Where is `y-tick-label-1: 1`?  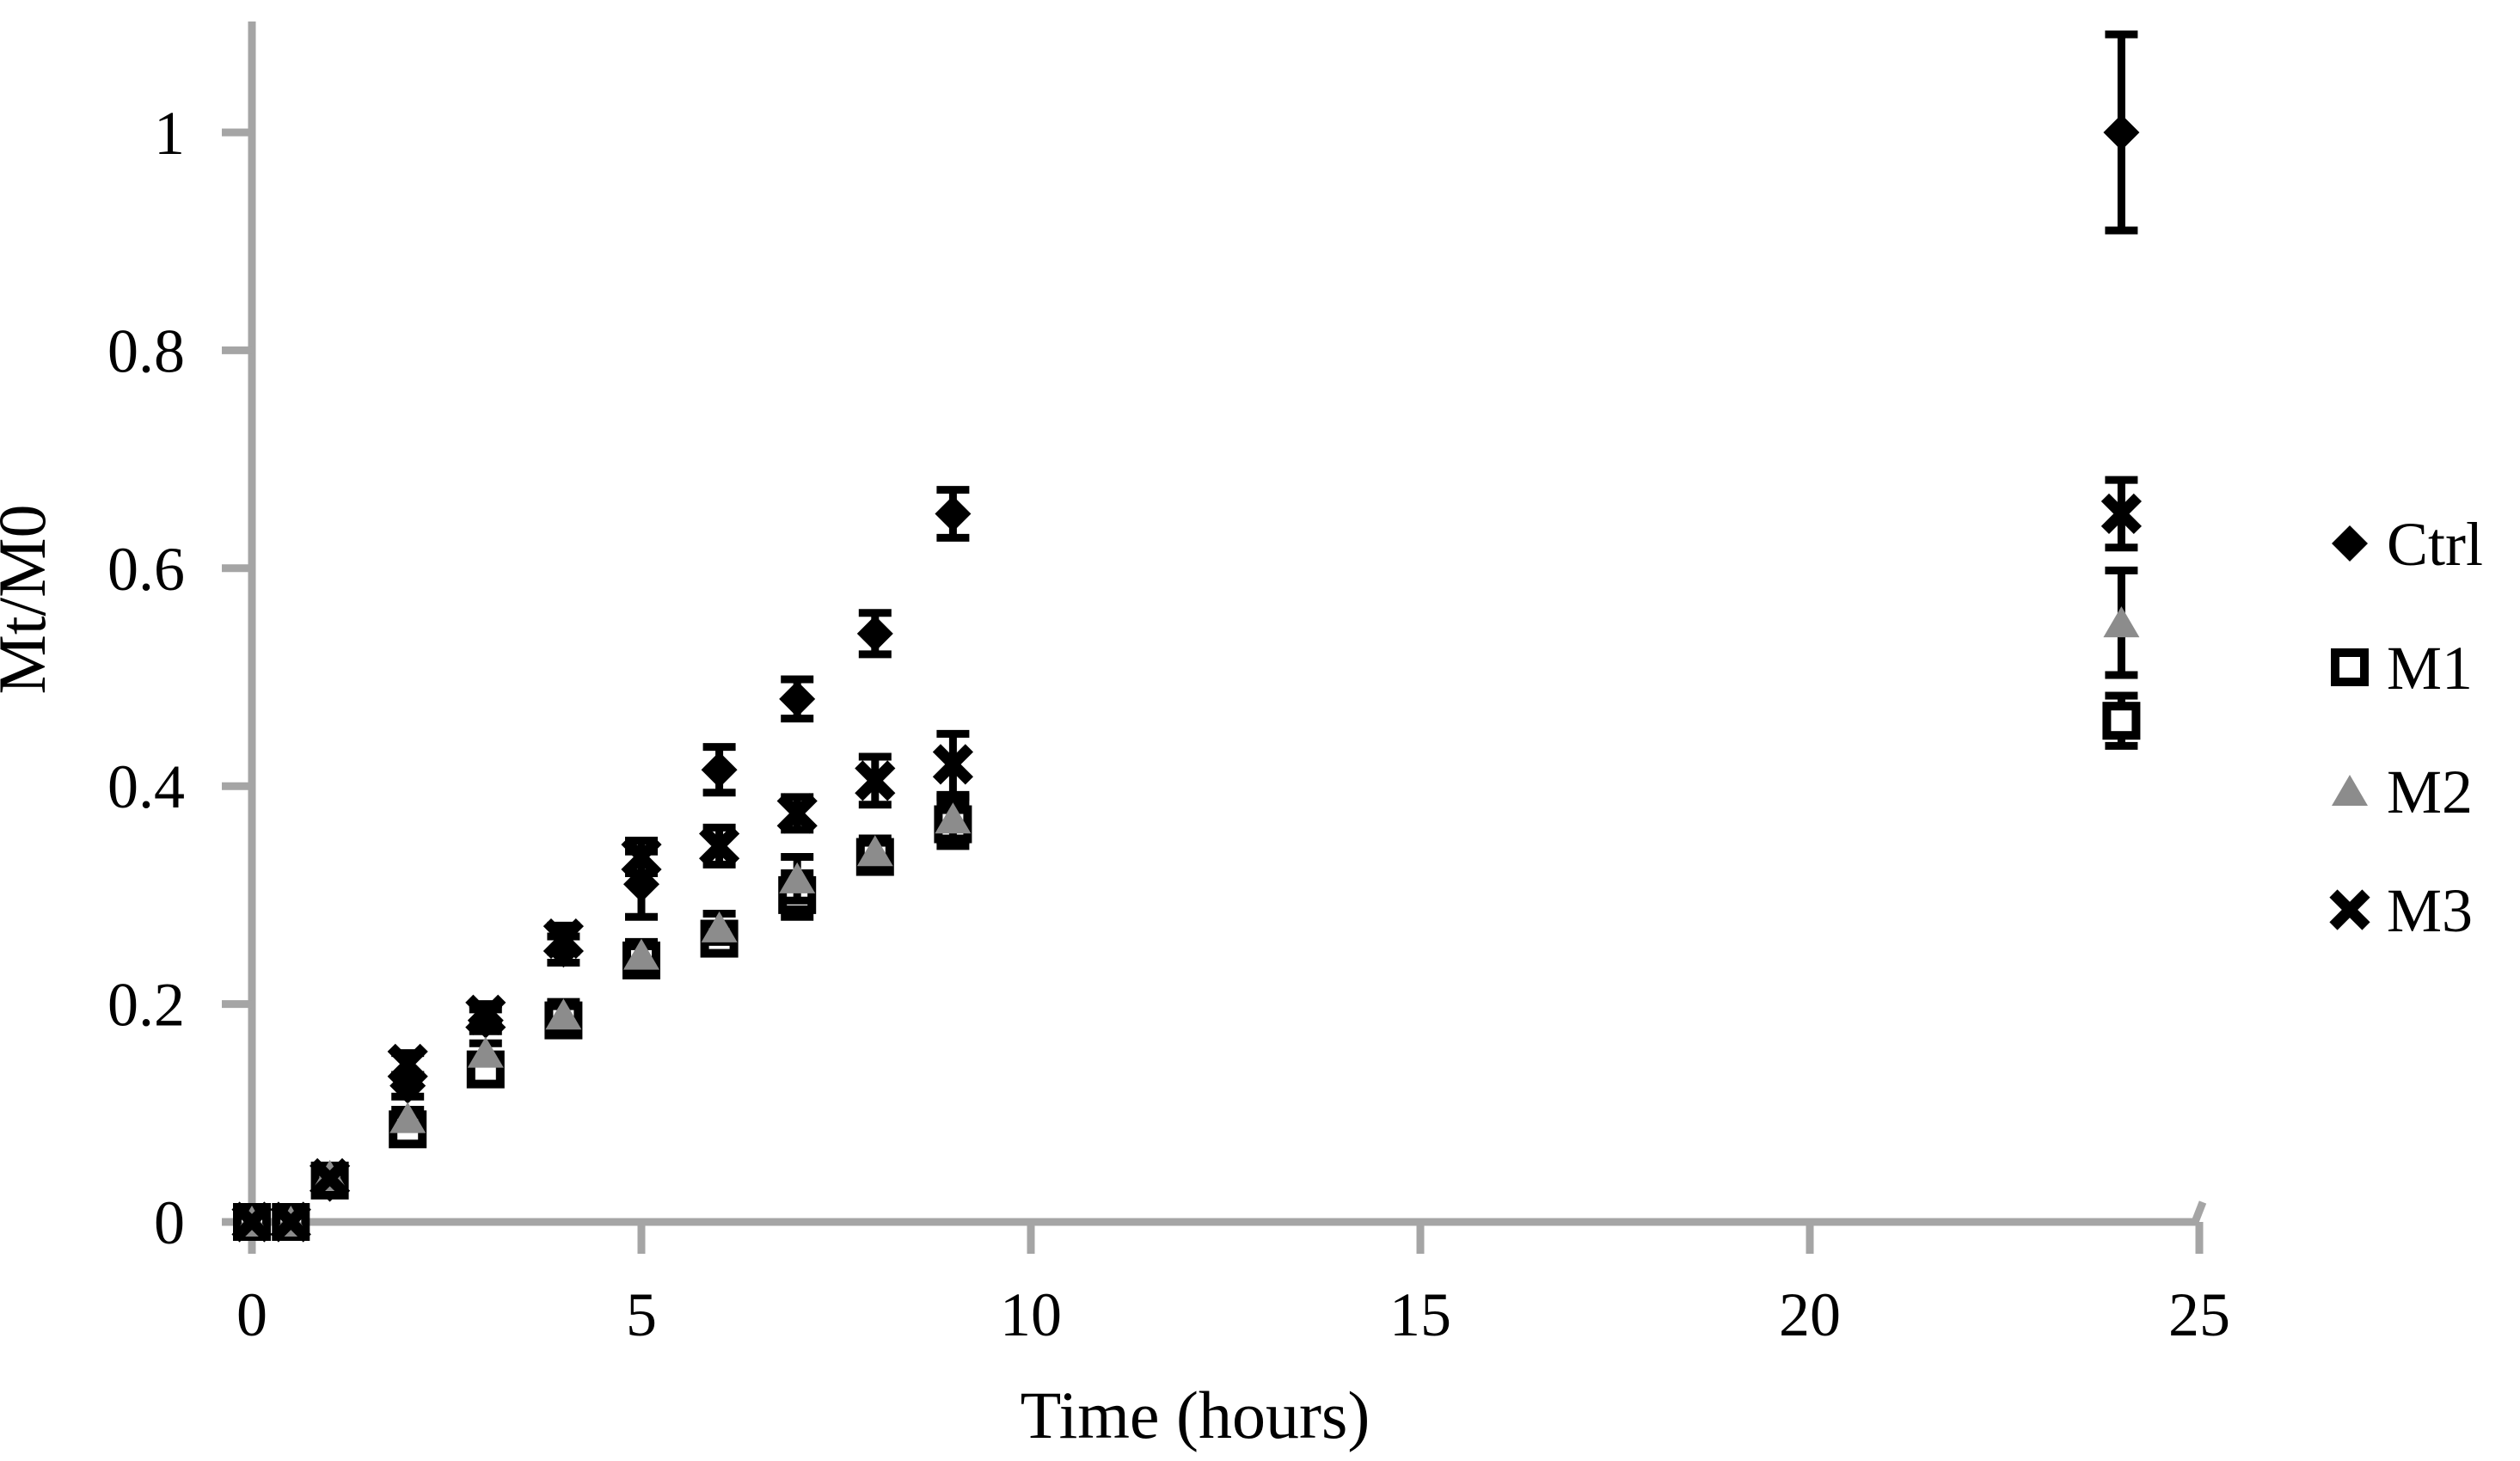
y-tick-label-1: 1 is located at coordinates (170, 133).